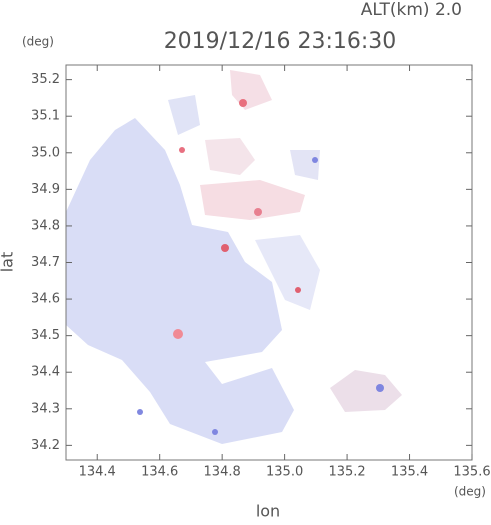 The image size is (491, 525). I want to click on y-tick-label: 34.7, so click(45, 262).